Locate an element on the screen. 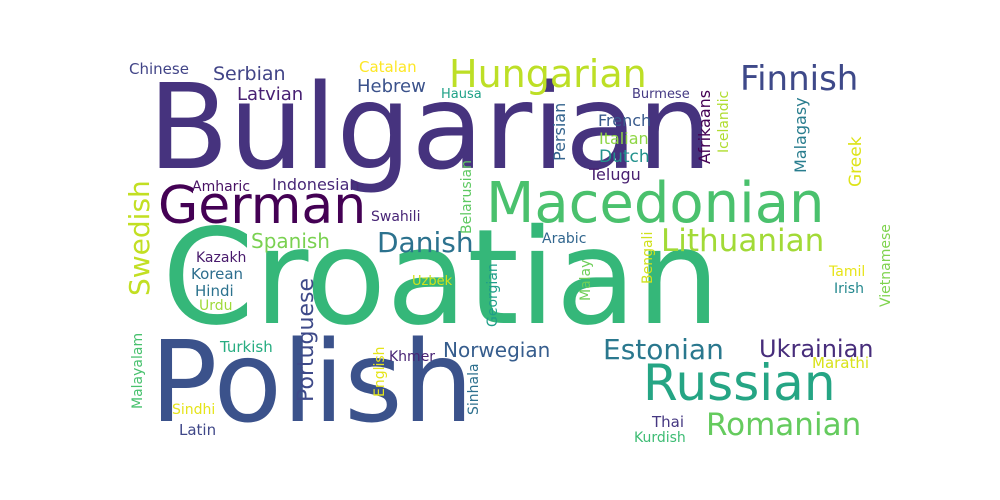 The width and height of the screenshot is (1000, 500). word-latin: Latin is located at coordinates (198, 430).